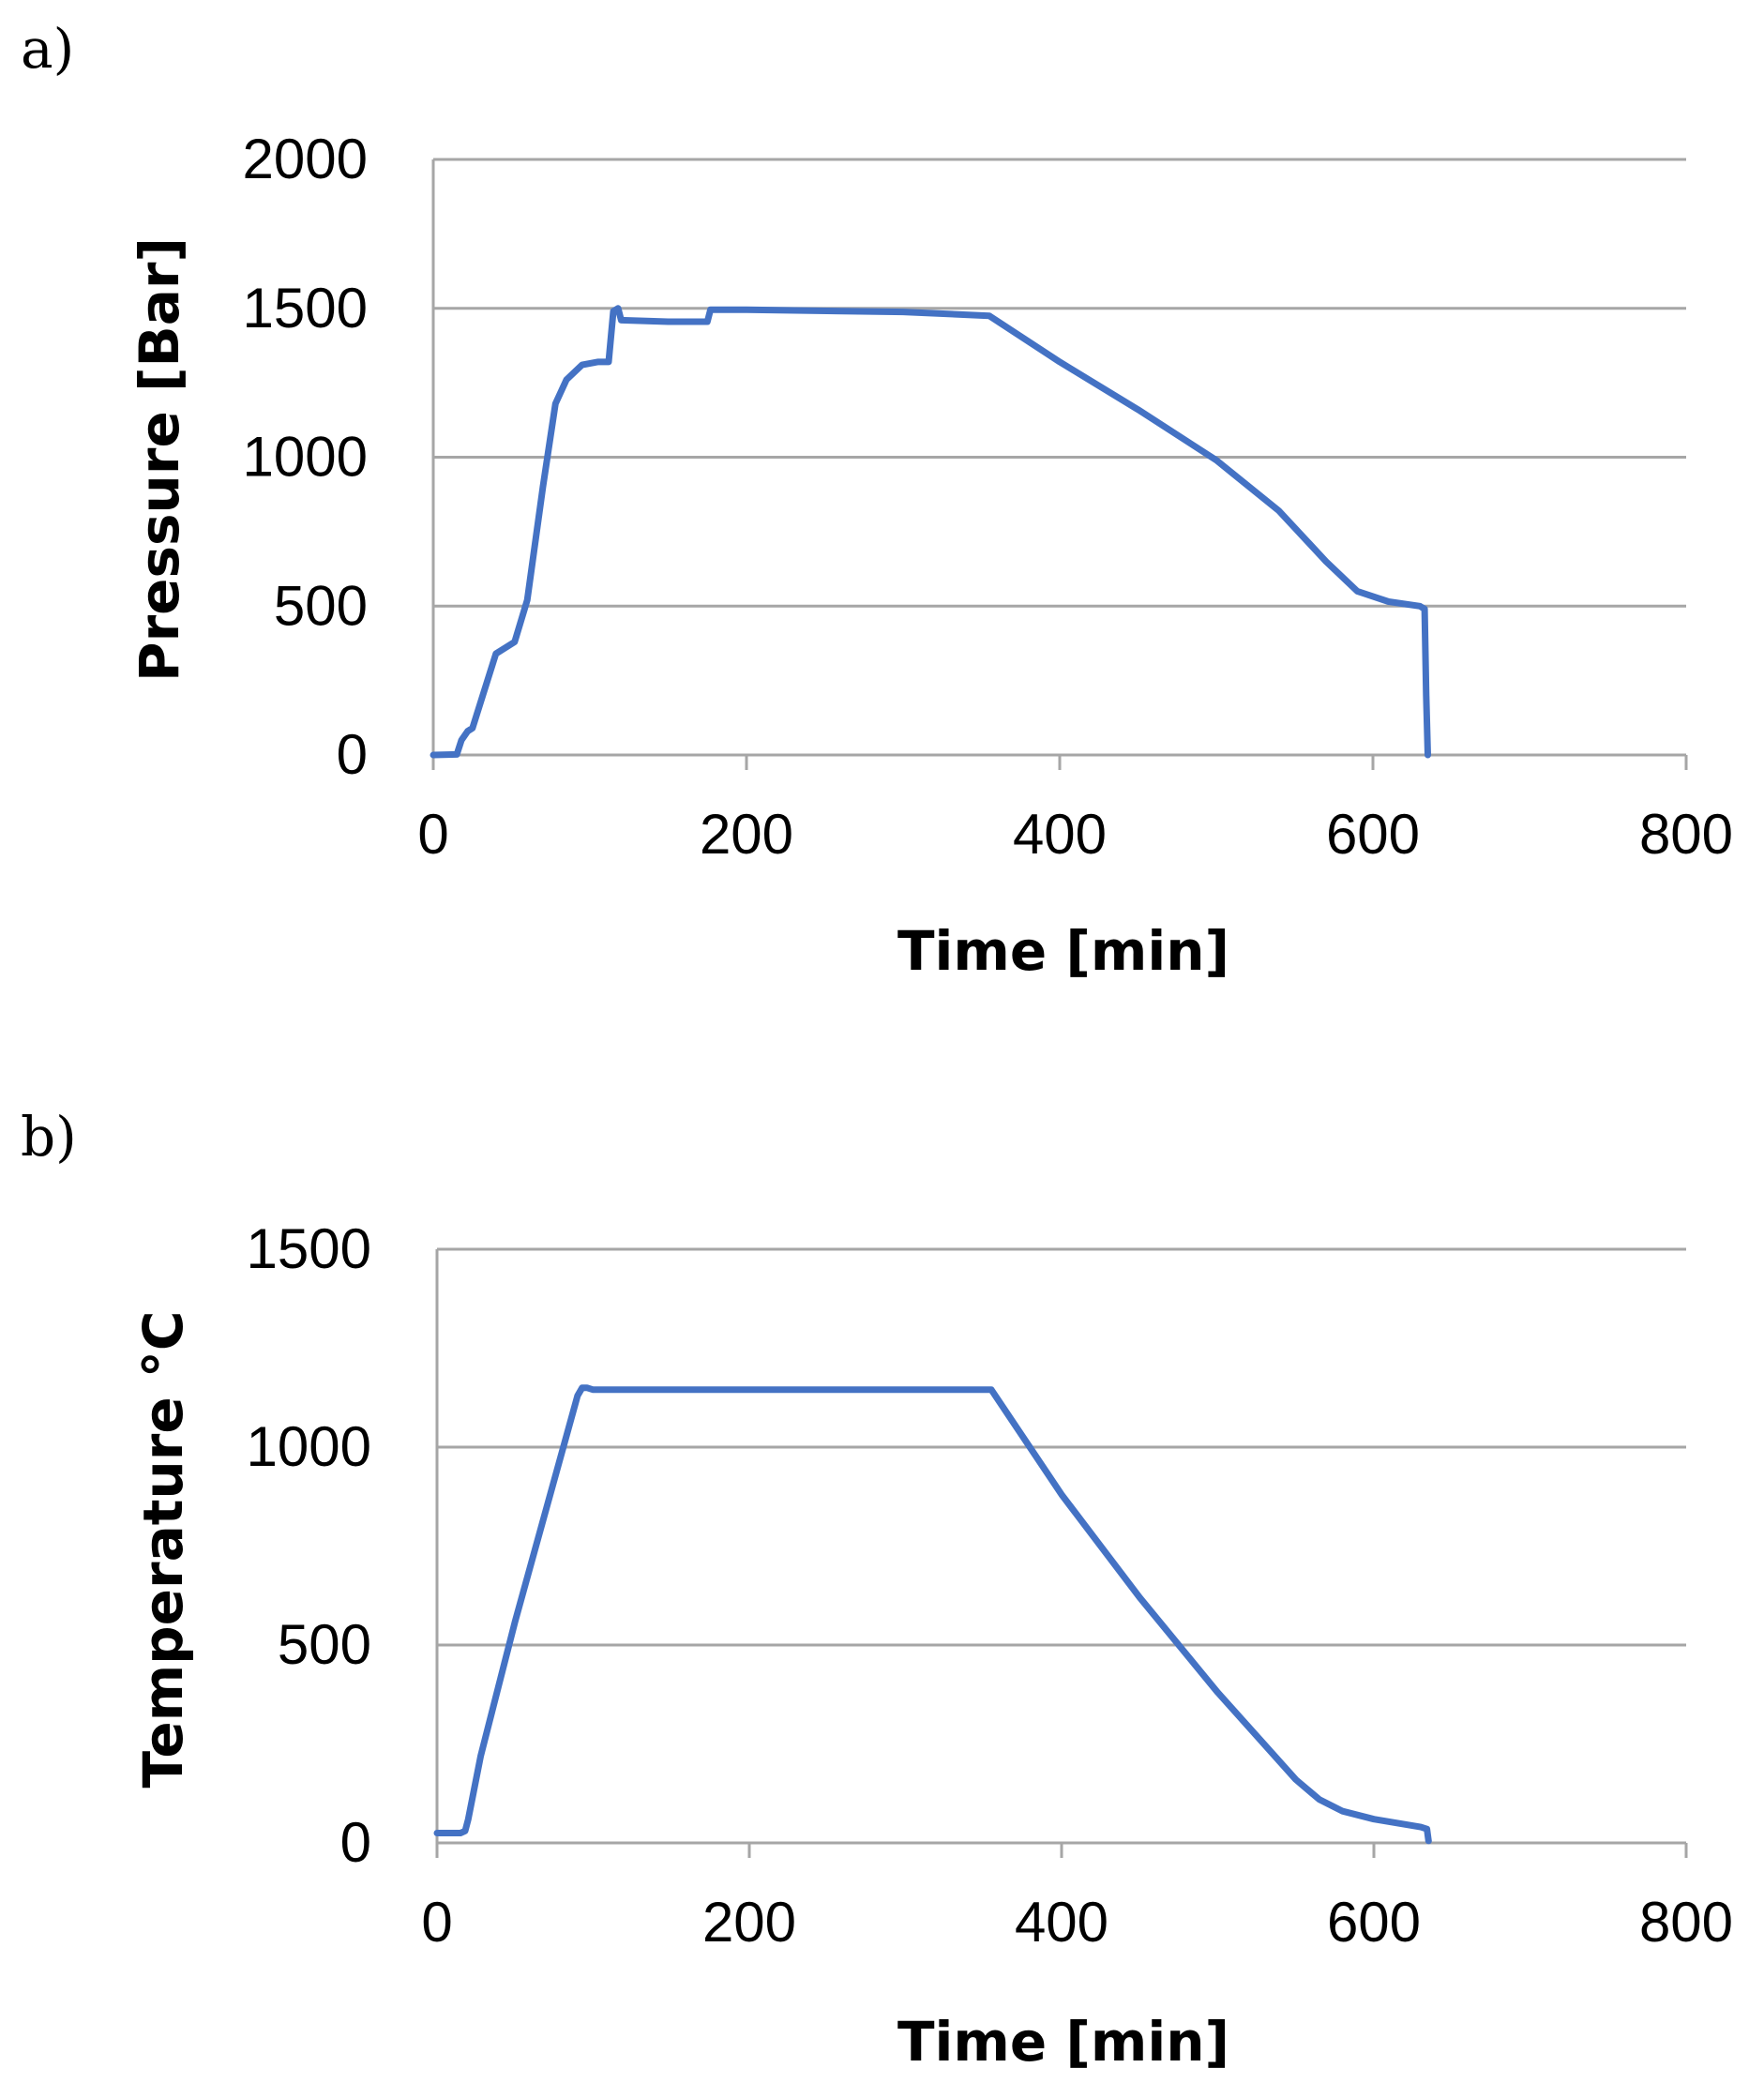  I want to click on panel-b-label: b), so click(49, 1137).